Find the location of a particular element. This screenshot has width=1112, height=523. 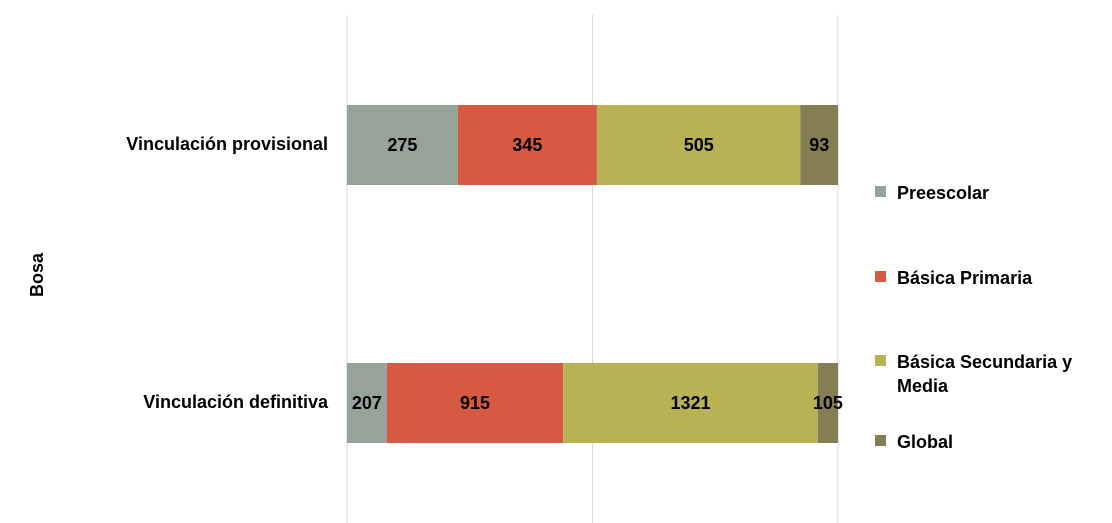

category-label: Vinculación definitiva is located at coordinates (236, 402).